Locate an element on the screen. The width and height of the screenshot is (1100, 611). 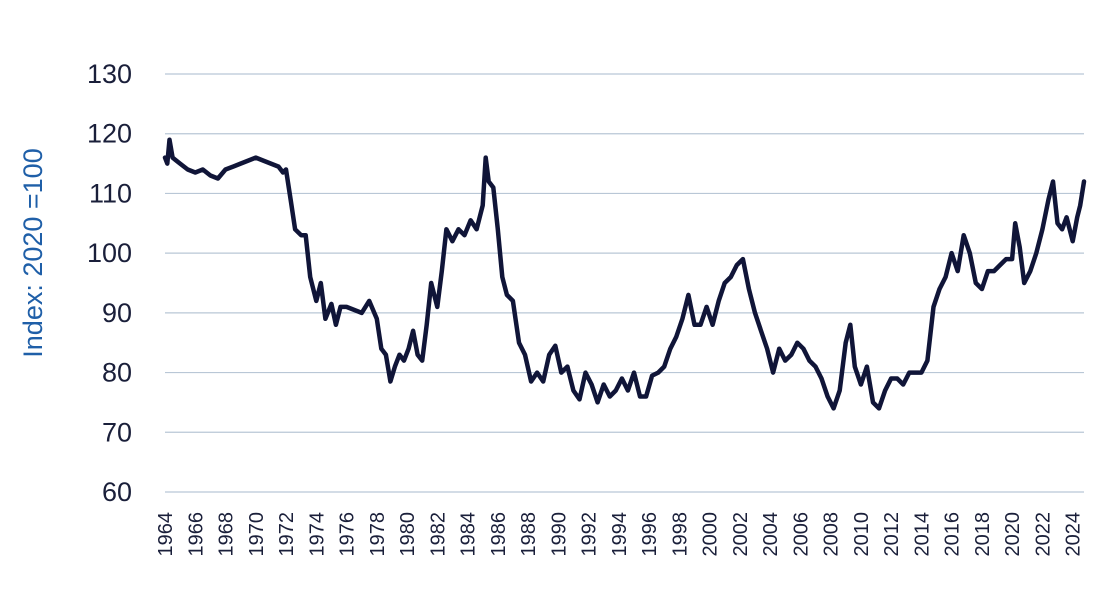
x-tick-label: 2000 is located at coordinates (711, 534).